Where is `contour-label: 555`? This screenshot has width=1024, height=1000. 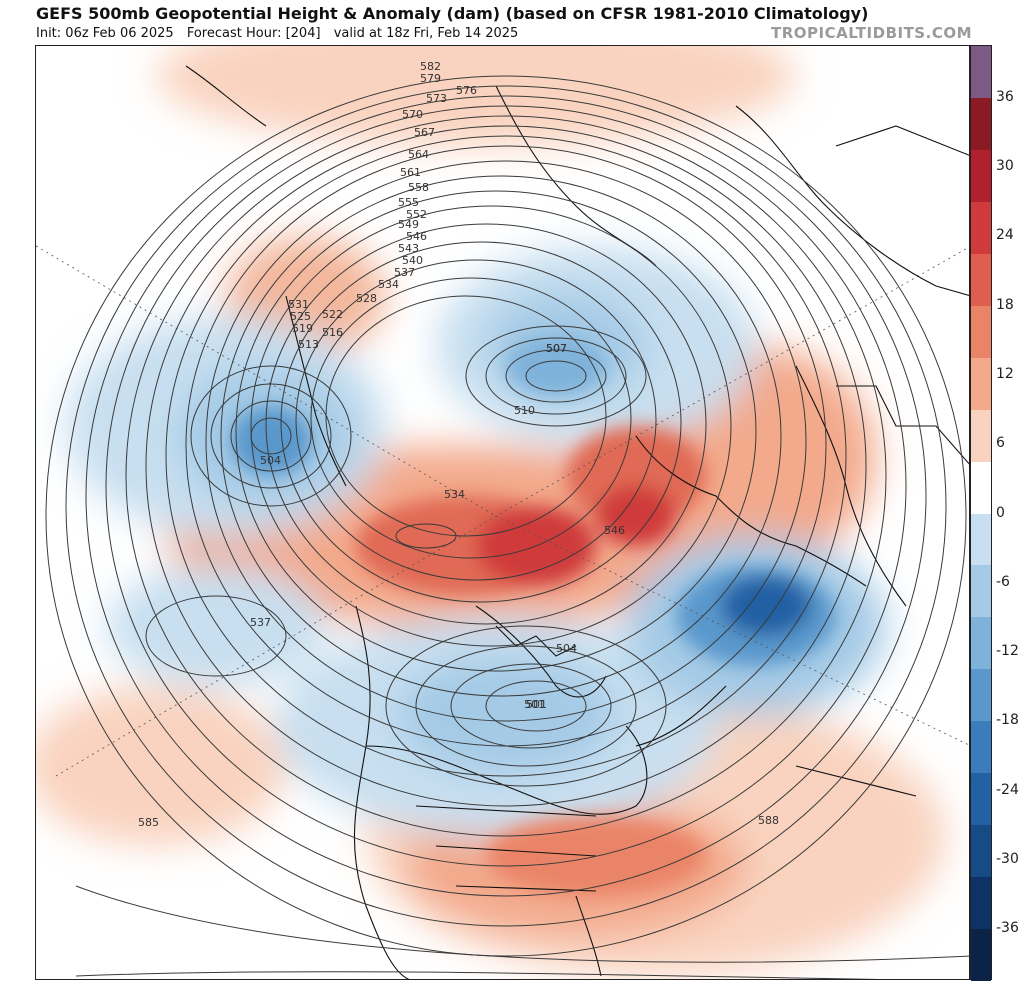 contour-label: 555 is located at coordinates (408, 202).